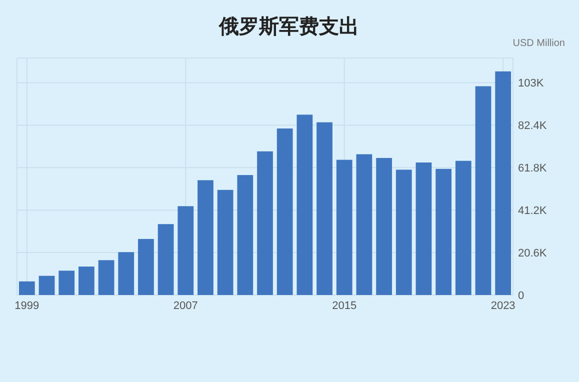  Describe the element at coordinates (533, 126) in the screenshot. I see `y-tick-label: 82.4K` at that location.